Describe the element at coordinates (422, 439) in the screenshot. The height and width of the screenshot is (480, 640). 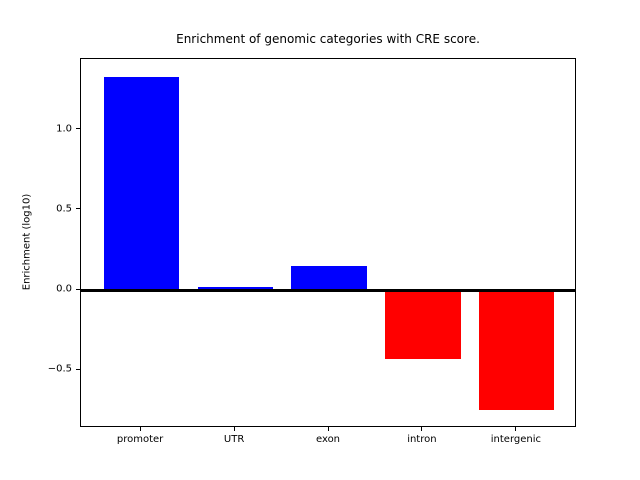
I see `x-tick-label-intron: intron` at that location.